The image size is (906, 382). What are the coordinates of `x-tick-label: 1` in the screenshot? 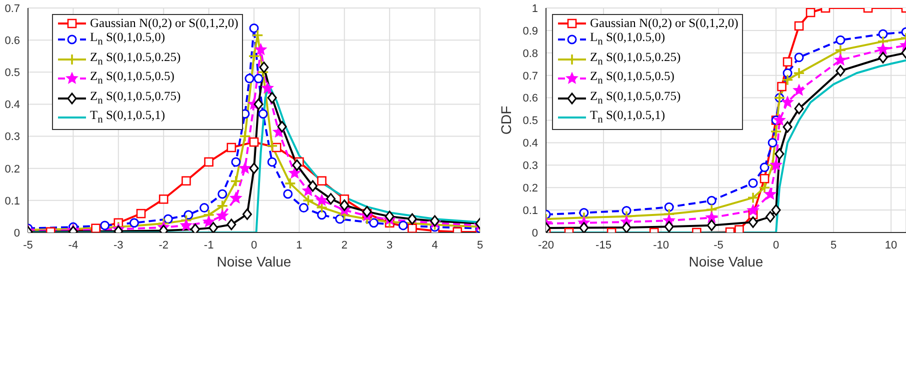 It's located at (299, 245).